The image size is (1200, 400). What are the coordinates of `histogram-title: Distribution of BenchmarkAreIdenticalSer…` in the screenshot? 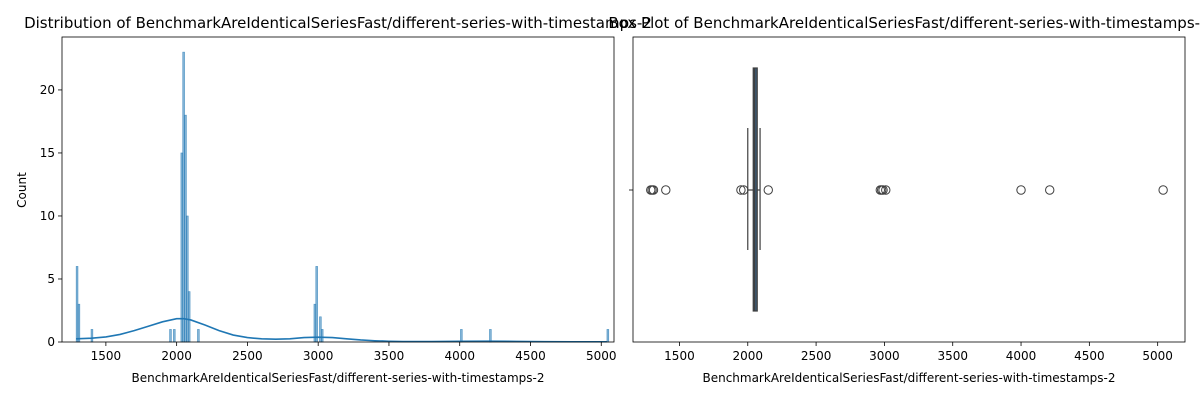 It's located at (338, 23).